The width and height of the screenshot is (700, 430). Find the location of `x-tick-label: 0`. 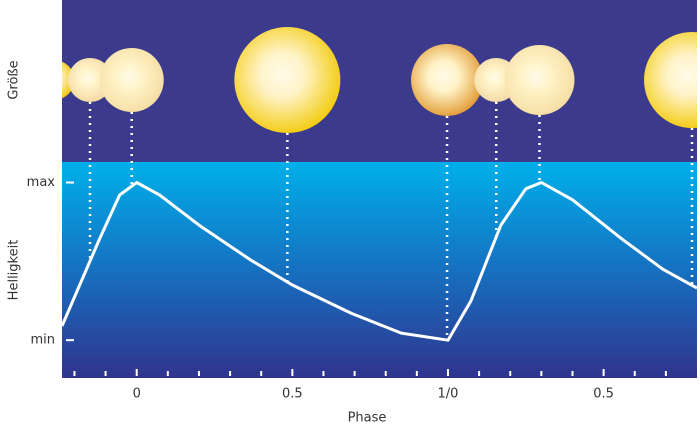

x-tick-label: 0 is located at coordinates (137, 394).